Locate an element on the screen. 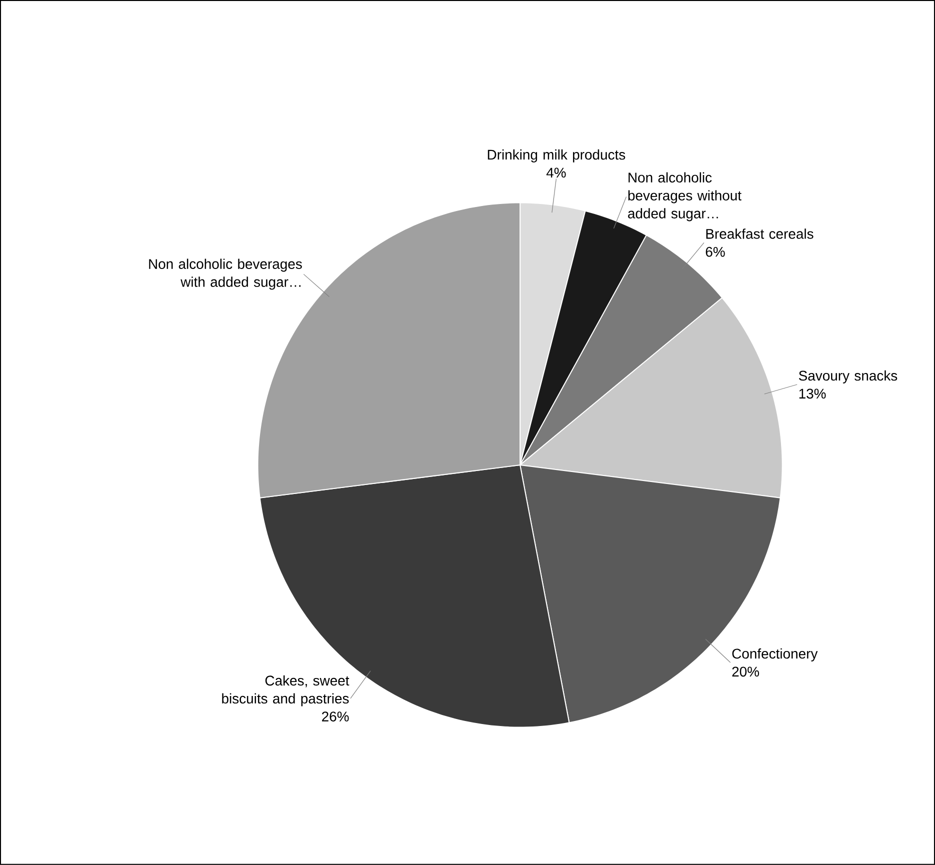 The image size is (935, 865). data-label: 13% is located at coordinates (812, 393).